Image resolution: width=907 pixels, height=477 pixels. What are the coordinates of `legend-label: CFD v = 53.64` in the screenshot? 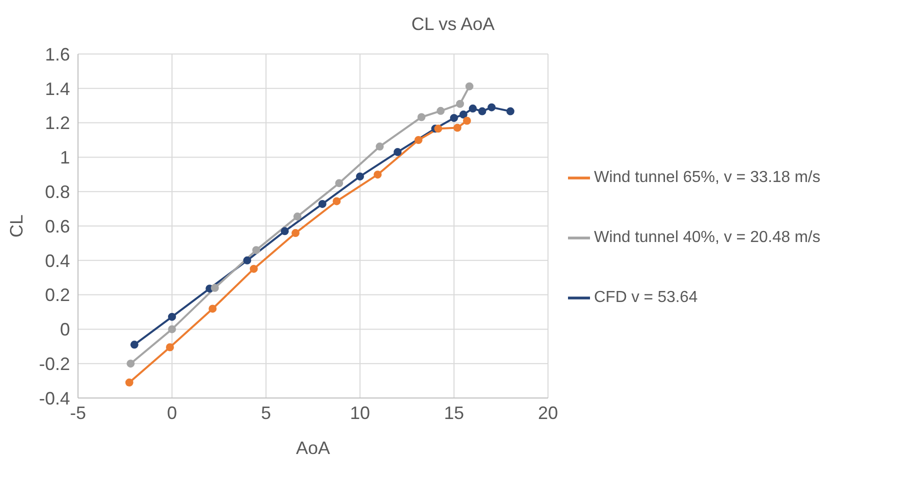 It's located at (646, 297).